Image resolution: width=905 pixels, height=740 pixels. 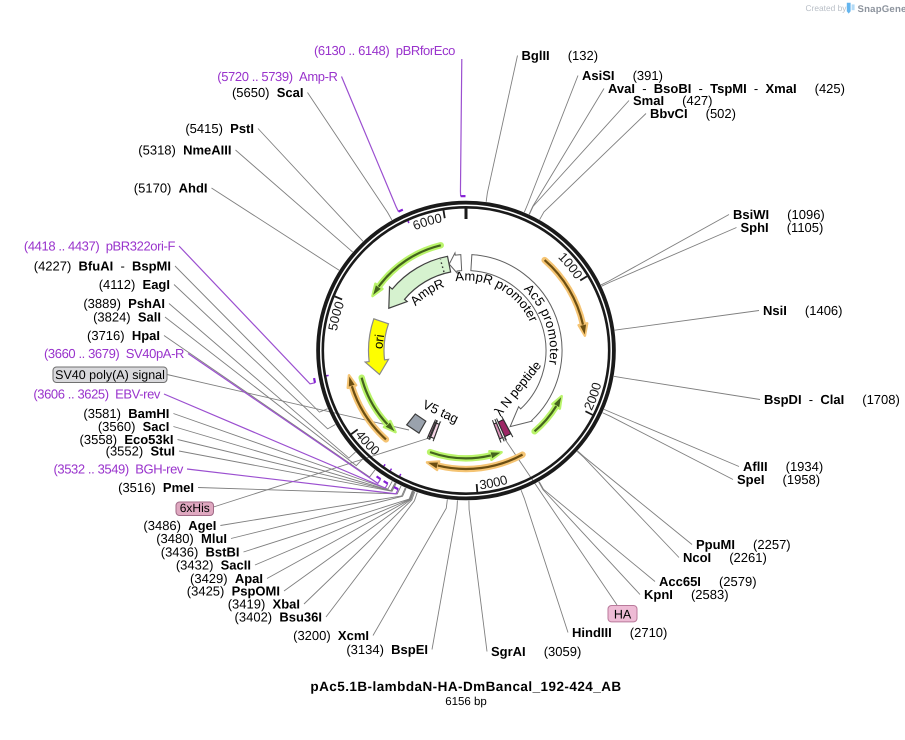 I want to click on svg-text: (3516) PmeI, so click(x=156, y=487).